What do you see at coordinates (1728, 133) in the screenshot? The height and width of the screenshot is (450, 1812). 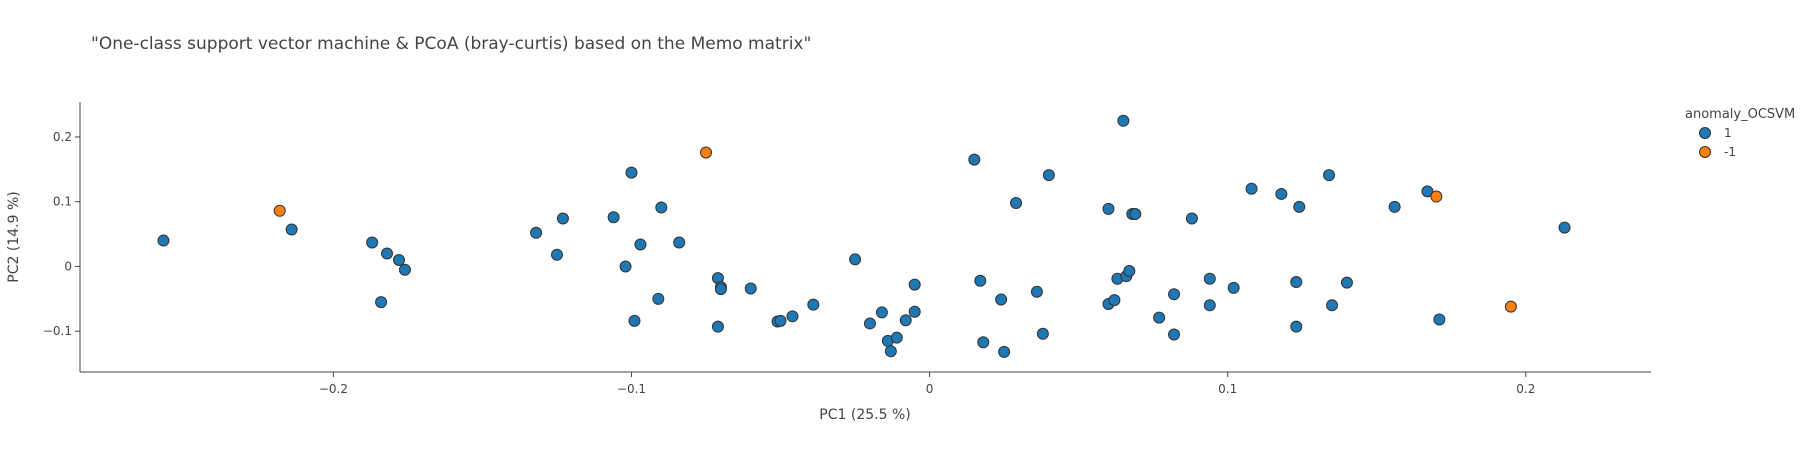 I see `legend-label-1: 1` at bounding box center [1728, 133].